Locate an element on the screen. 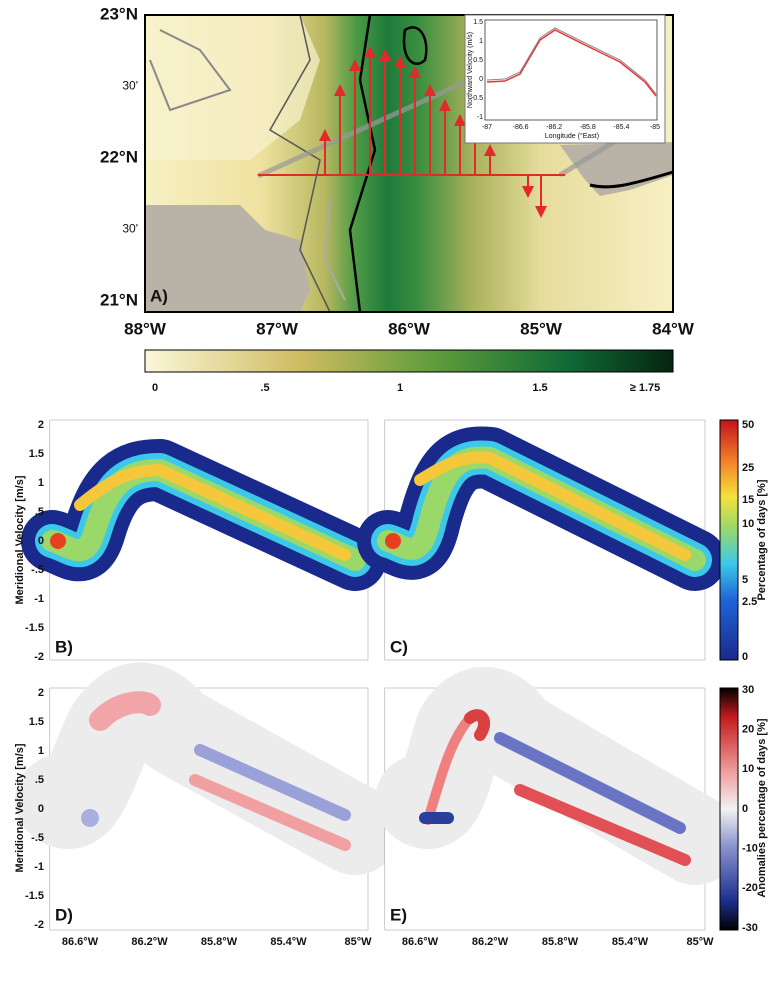 The image size is (768, 999). lon-tick-label: 87°W is located at coordinates (277, 328).